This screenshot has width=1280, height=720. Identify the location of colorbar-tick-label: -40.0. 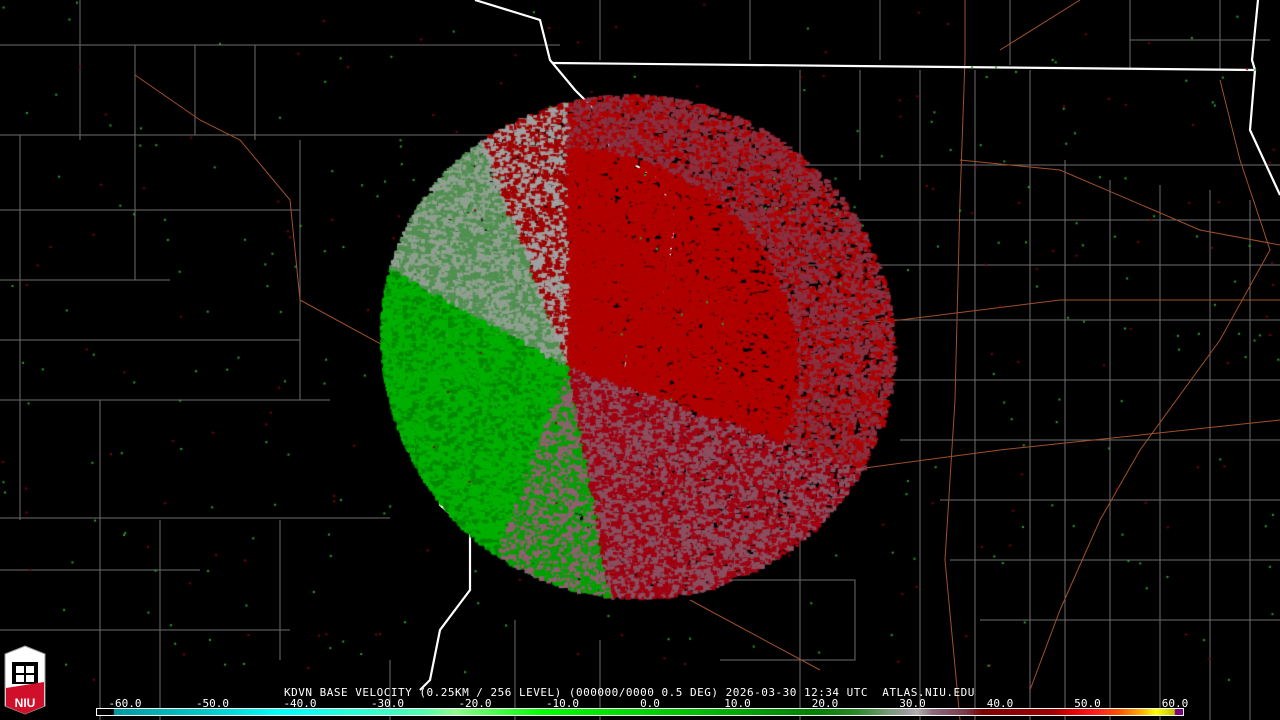
(300, 703).